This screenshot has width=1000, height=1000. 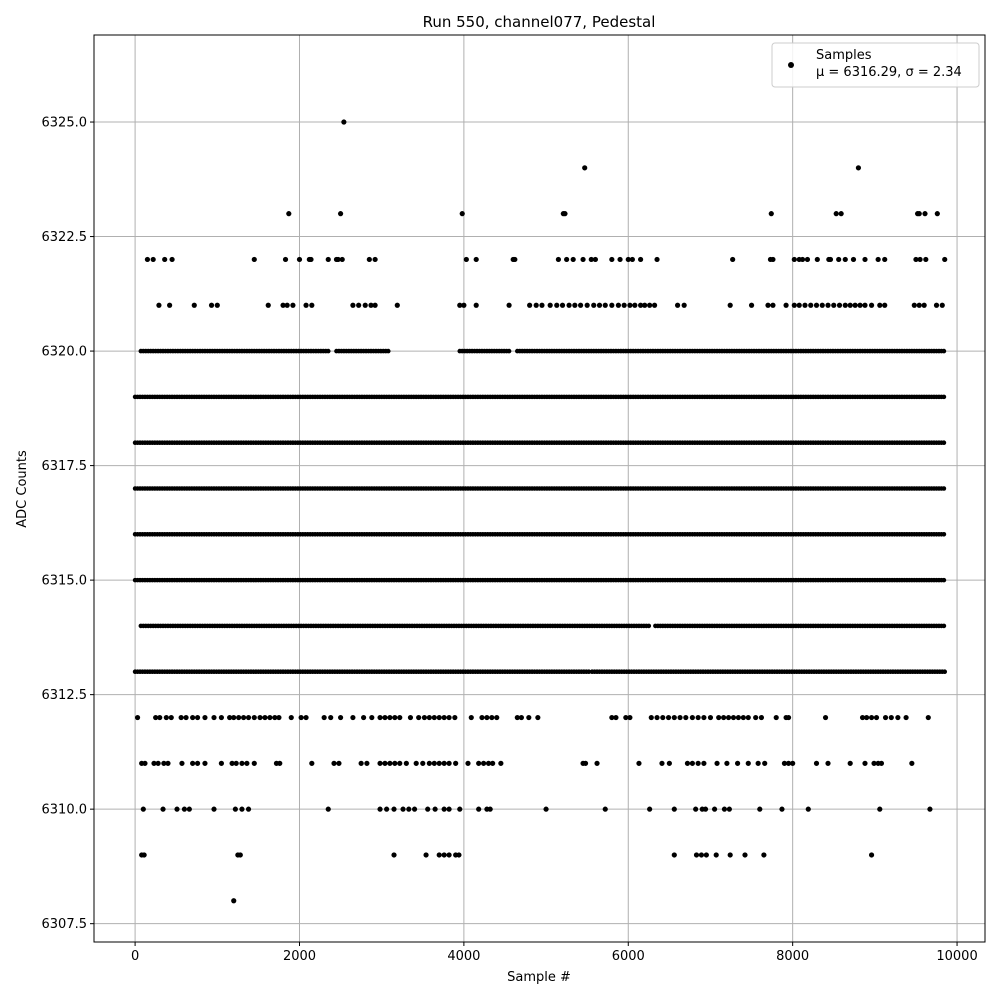 What do you see at coordinates (65, 924) in the screenshot?
I see `y-tick-label: 6307.5` at bounding box center [65, 924].